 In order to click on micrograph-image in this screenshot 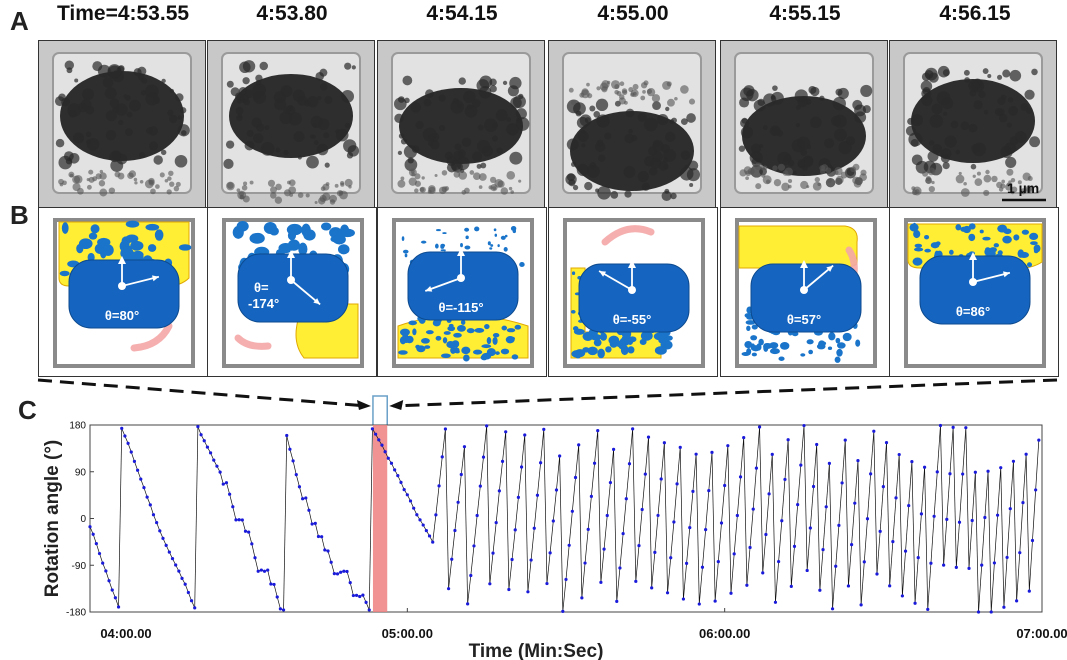, I will do `click(632, 125)`.